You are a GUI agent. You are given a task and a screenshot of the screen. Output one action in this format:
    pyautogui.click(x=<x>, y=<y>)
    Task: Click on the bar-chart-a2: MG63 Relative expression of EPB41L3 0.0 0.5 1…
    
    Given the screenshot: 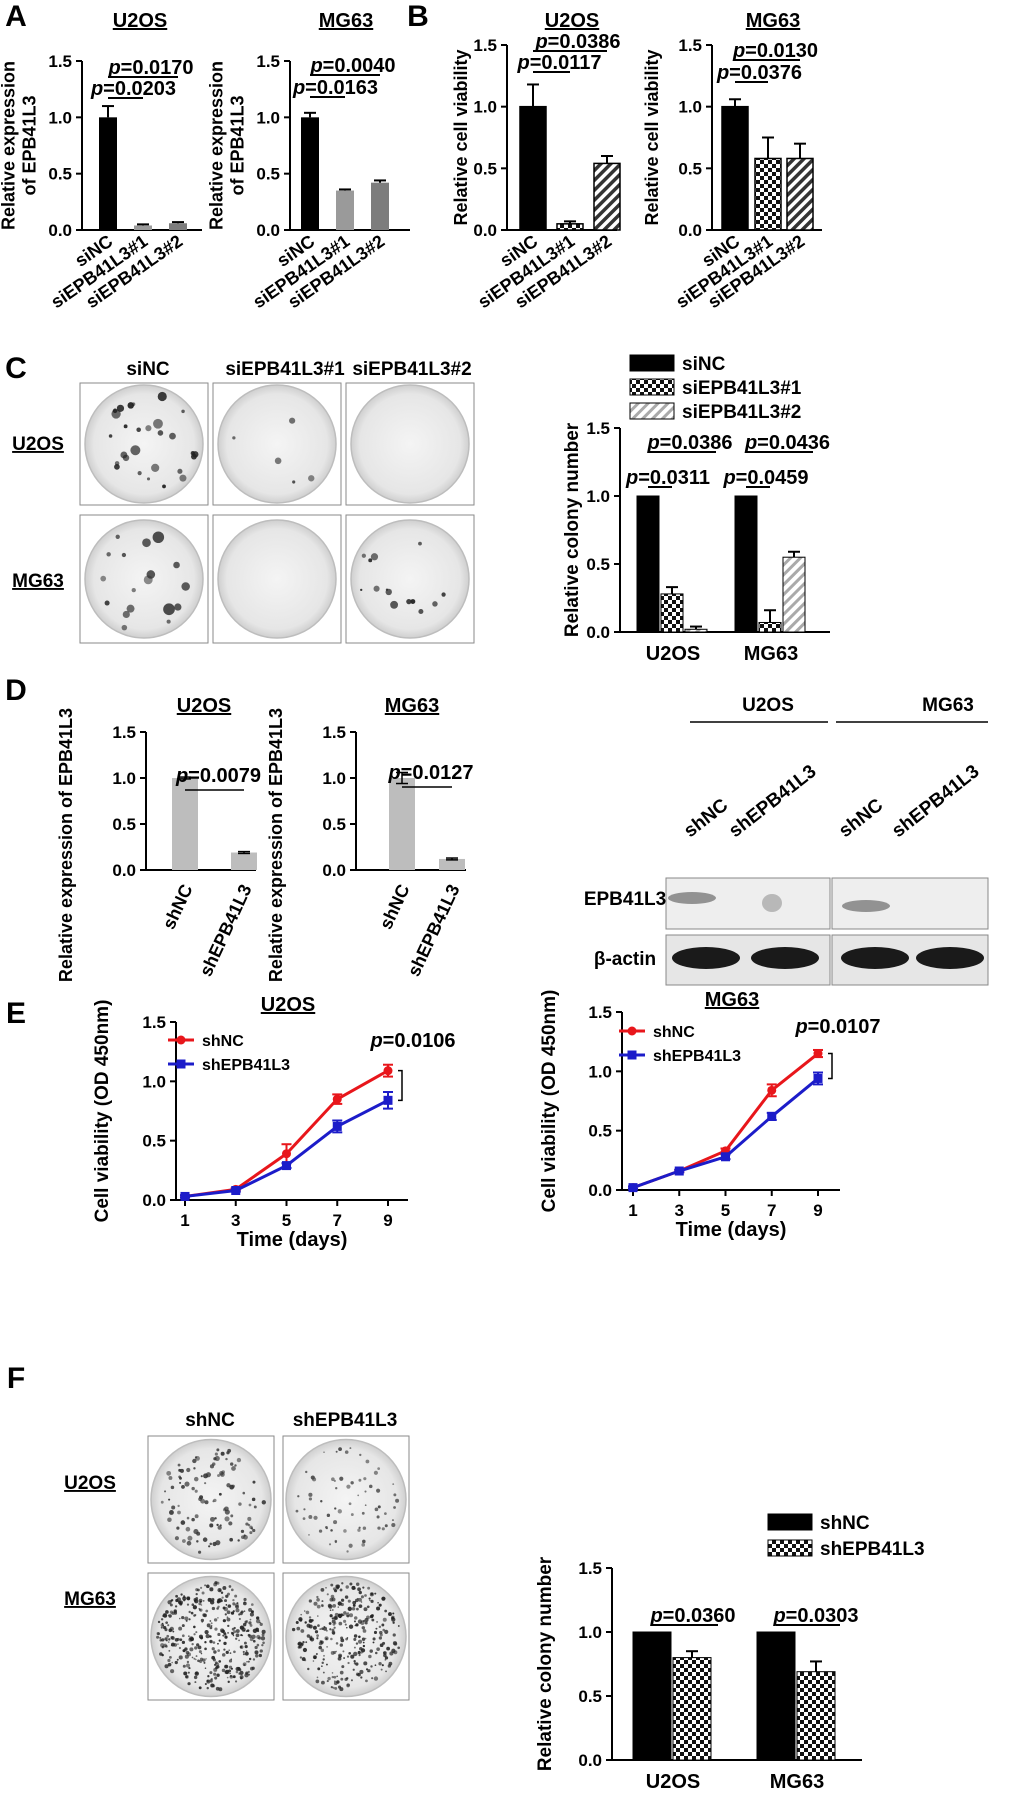 What is the action you would take?
    pyautogui.click(x=308, y=161)
    